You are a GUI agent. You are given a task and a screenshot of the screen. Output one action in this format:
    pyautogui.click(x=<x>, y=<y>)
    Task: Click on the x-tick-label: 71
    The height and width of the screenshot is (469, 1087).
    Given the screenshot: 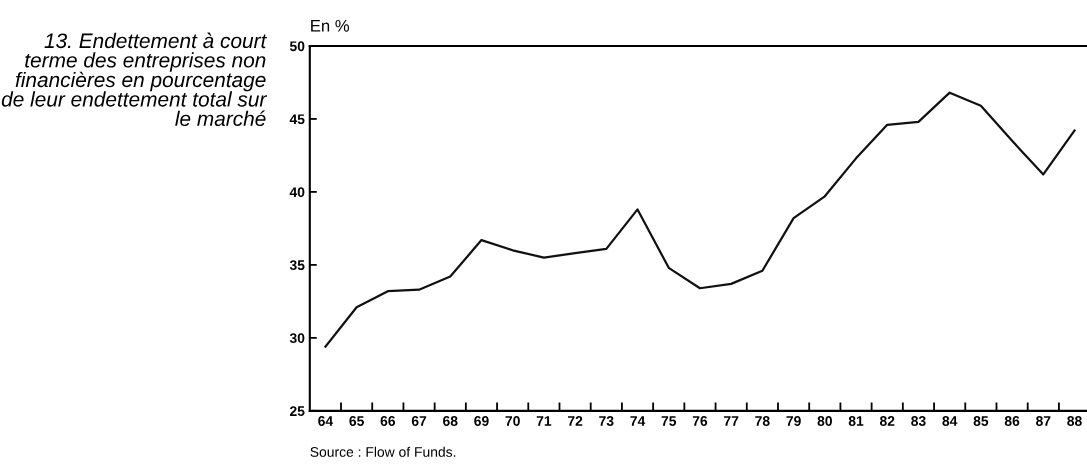 What is the action you would take?
    pyautogui.click(x=544, y=421)
    